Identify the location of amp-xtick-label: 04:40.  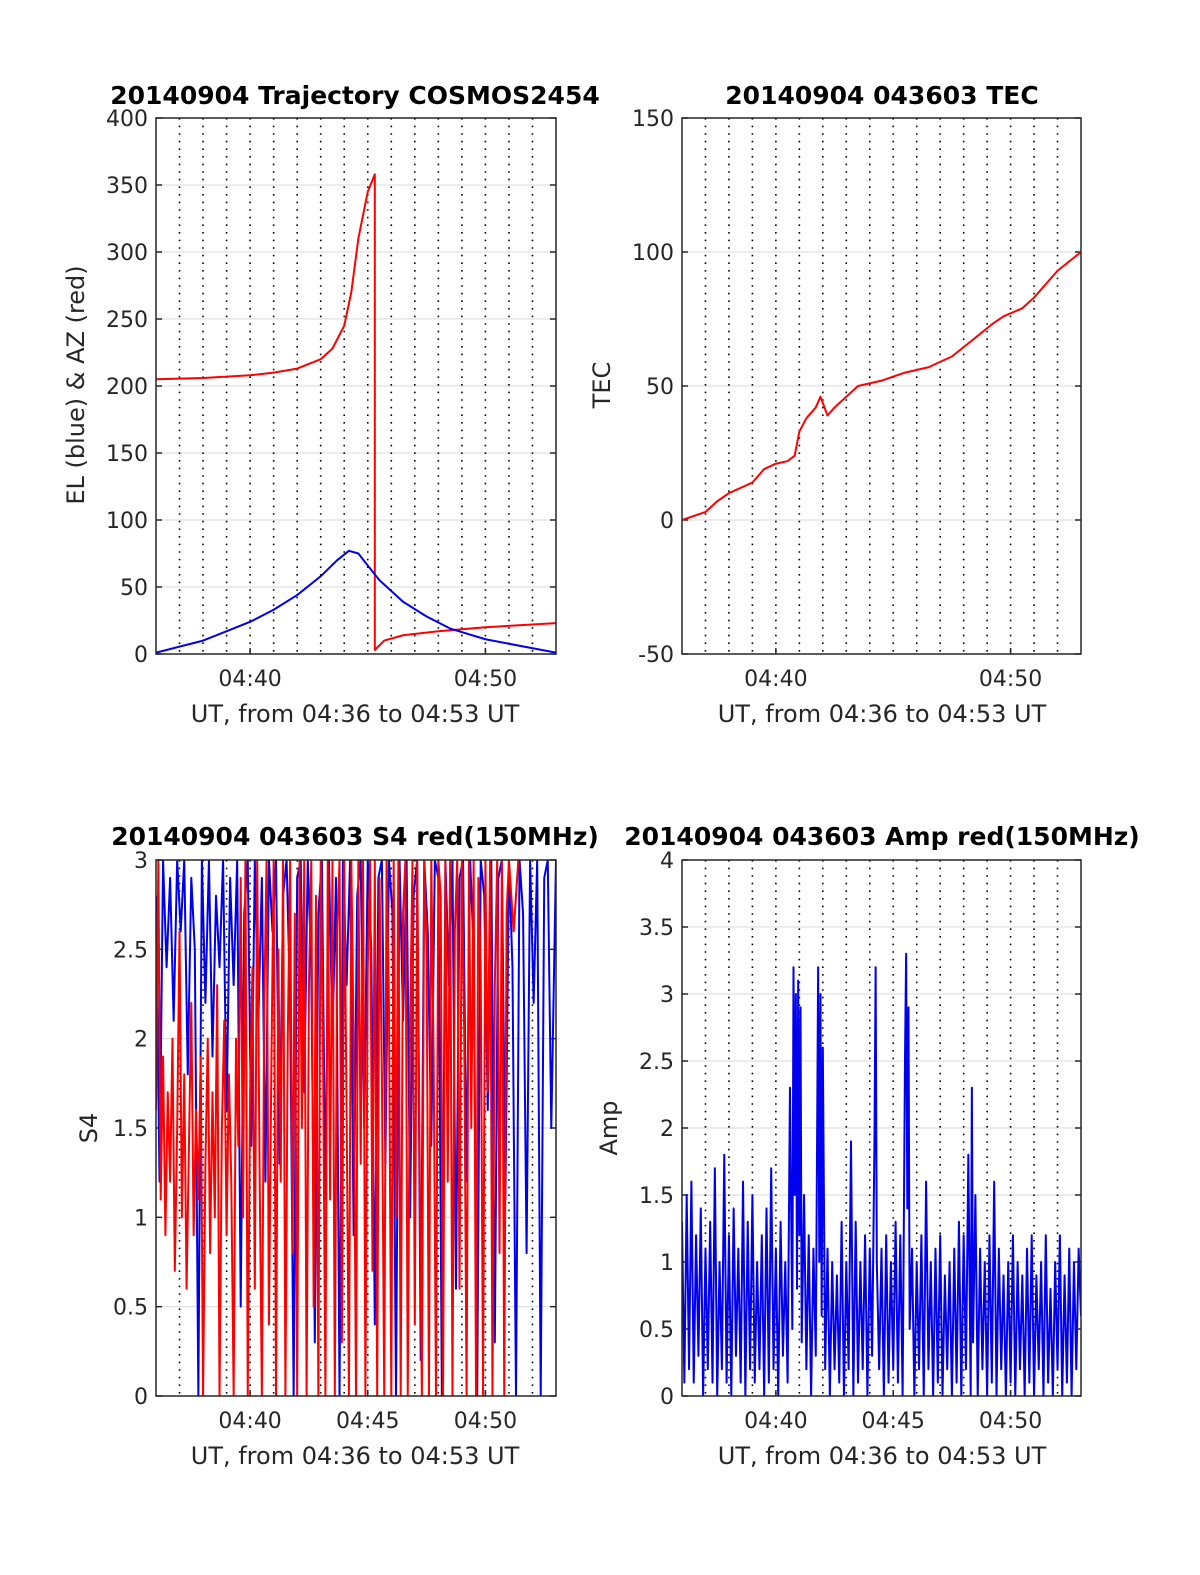
(775, 1421).